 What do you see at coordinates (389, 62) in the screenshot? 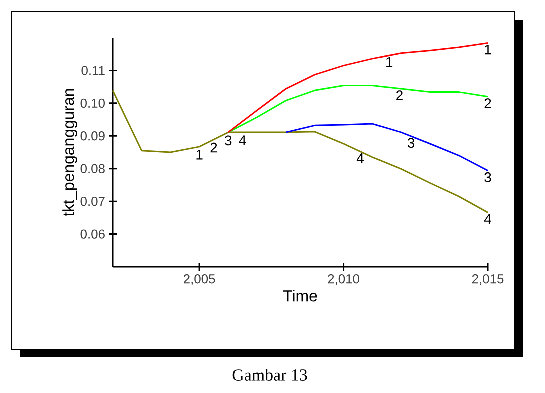
I see `series-label: 1` at bounding box center [389, 62].